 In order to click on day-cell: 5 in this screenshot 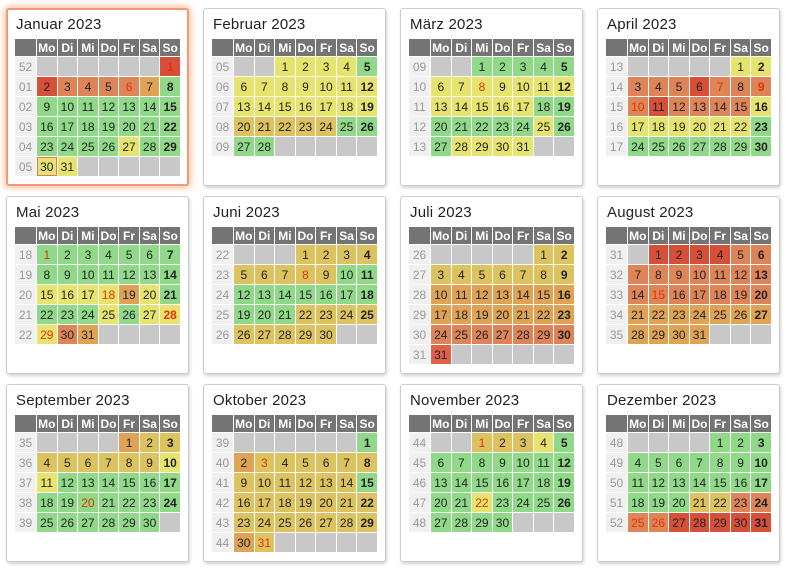, I will do `click(129, 254)`.